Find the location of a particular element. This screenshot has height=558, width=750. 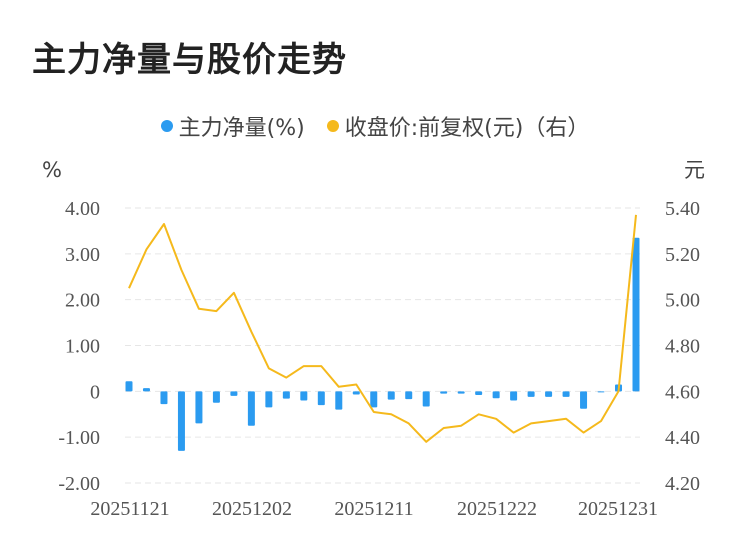

legend-item-net-volume: 主力净量(%) is located at coordinates (232, 126).